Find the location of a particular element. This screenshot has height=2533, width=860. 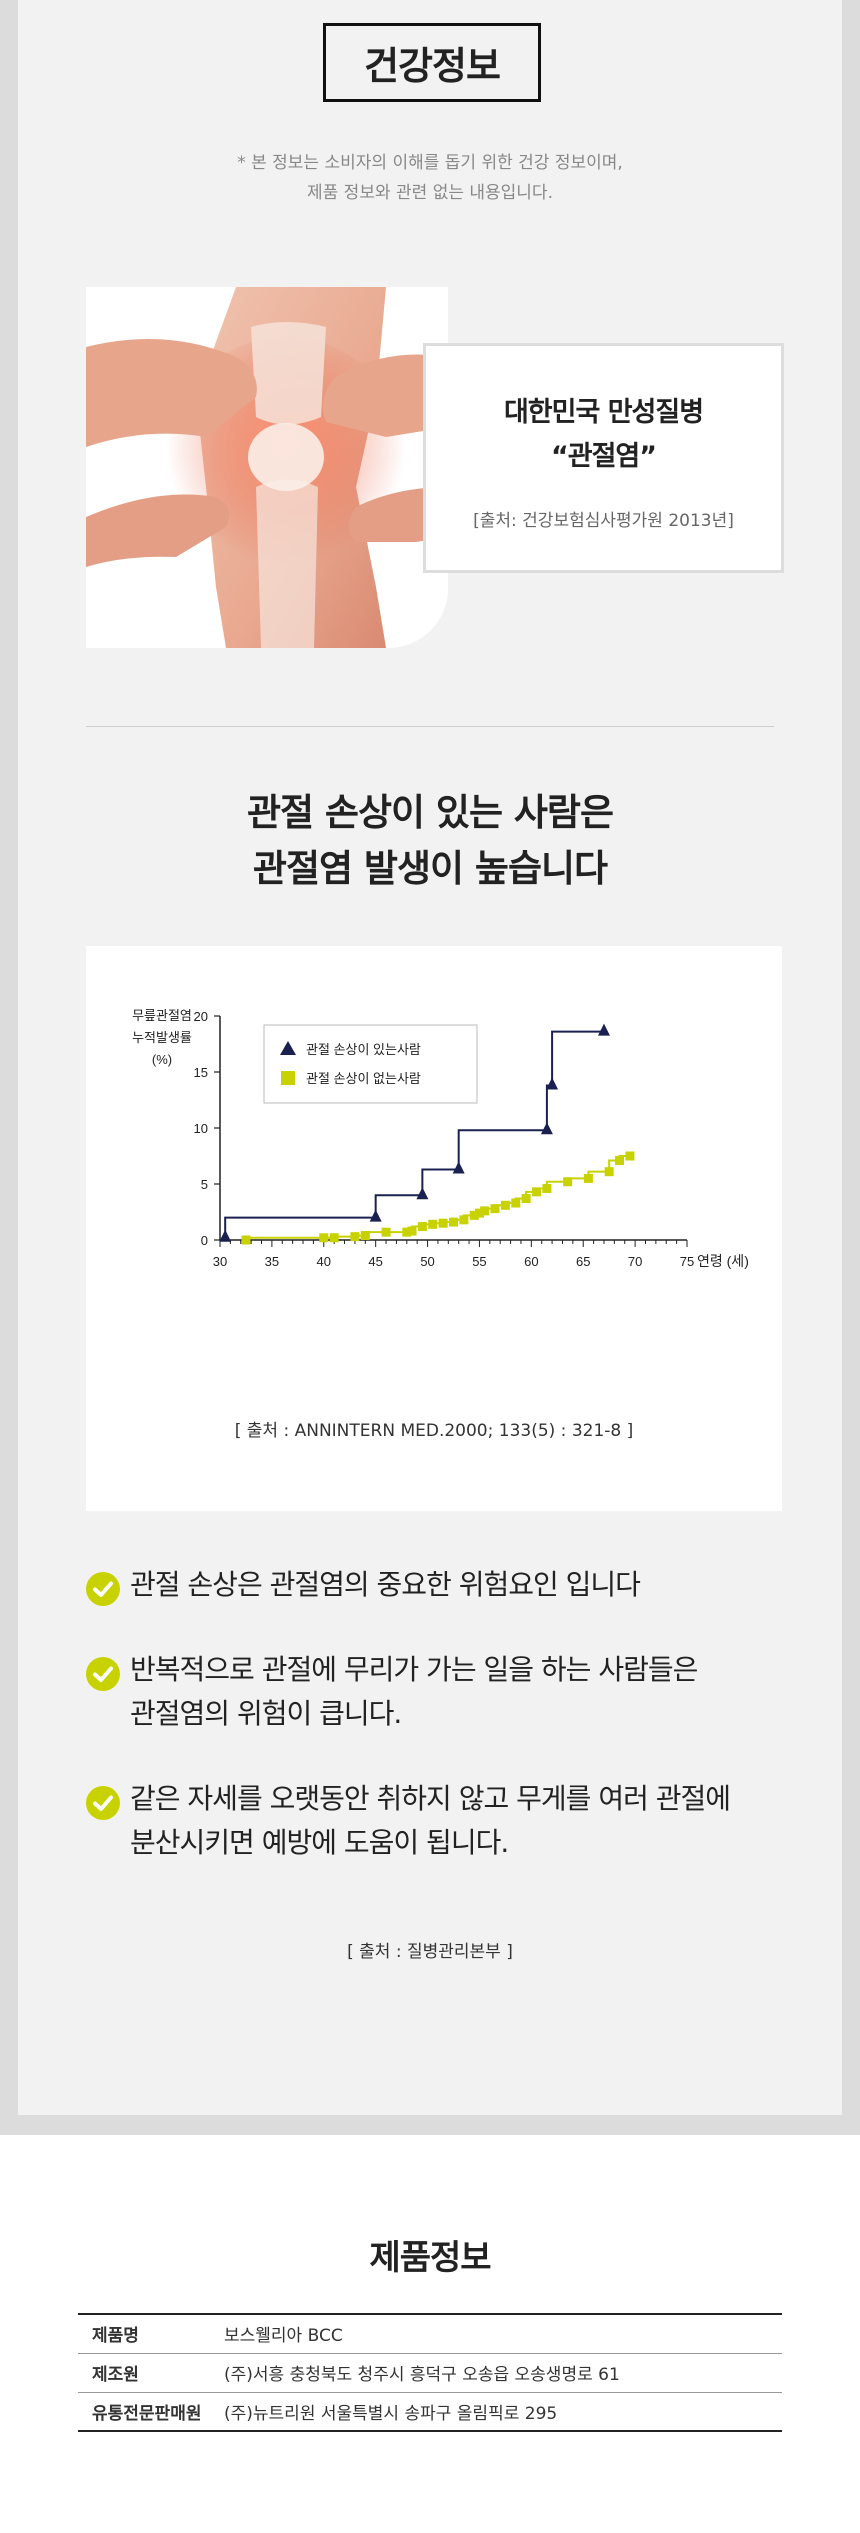

callout-source: [출처: 건강보험심사평가원 2013년] is located at coordinates (603, 521).